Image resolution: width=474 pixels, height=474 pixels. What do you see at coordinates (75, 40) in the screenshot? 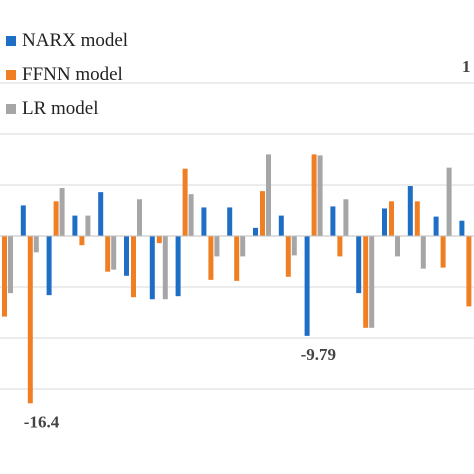
I see `legend-label-narx: NARX model` at bounding box center [75, 40].